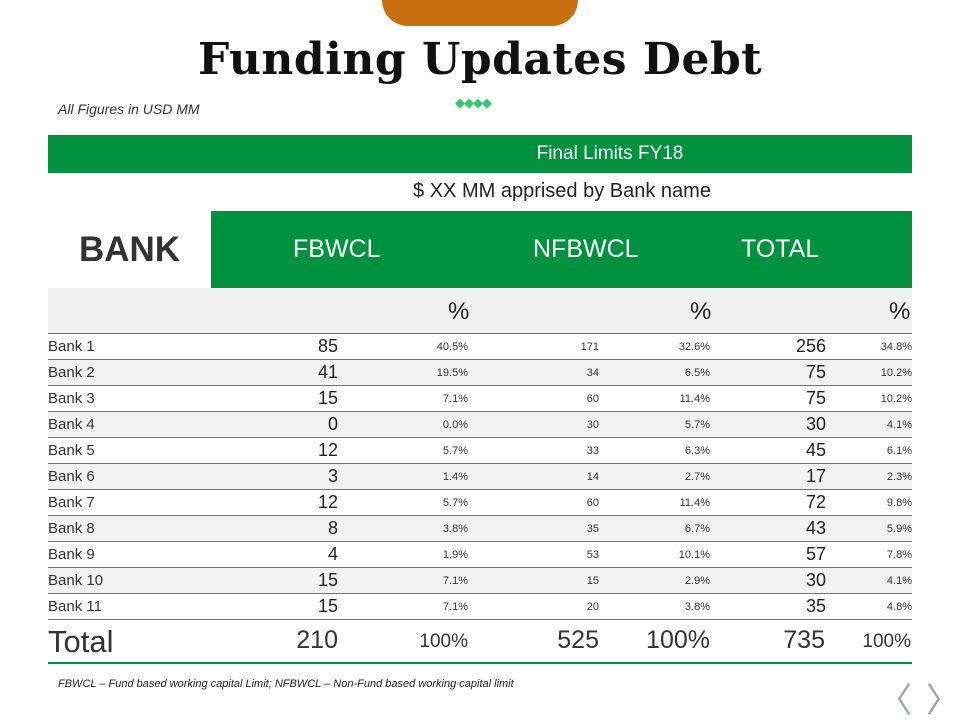 This screenshot has width=960, height=720. Describe the element at coordinates (610, 153) in the screenshot. I see `final-limits-label: Final Limits FY18` at that location.